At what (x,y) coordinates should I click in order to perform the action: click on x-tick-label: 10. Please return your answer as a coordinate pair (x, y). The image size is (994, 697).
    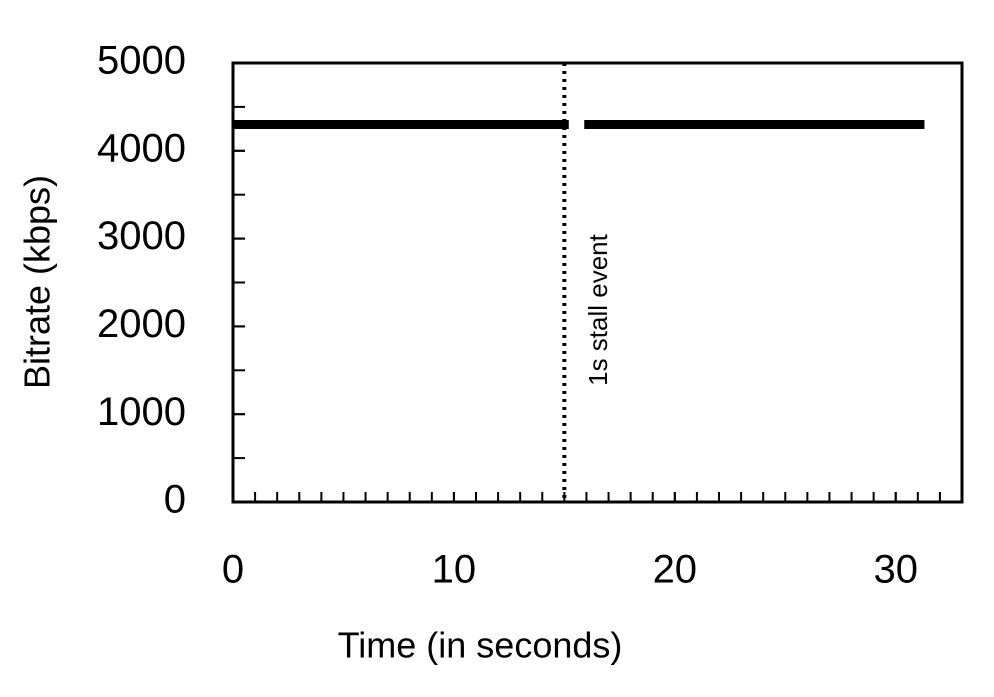
    Looking at the image, I should click on (454, 570).